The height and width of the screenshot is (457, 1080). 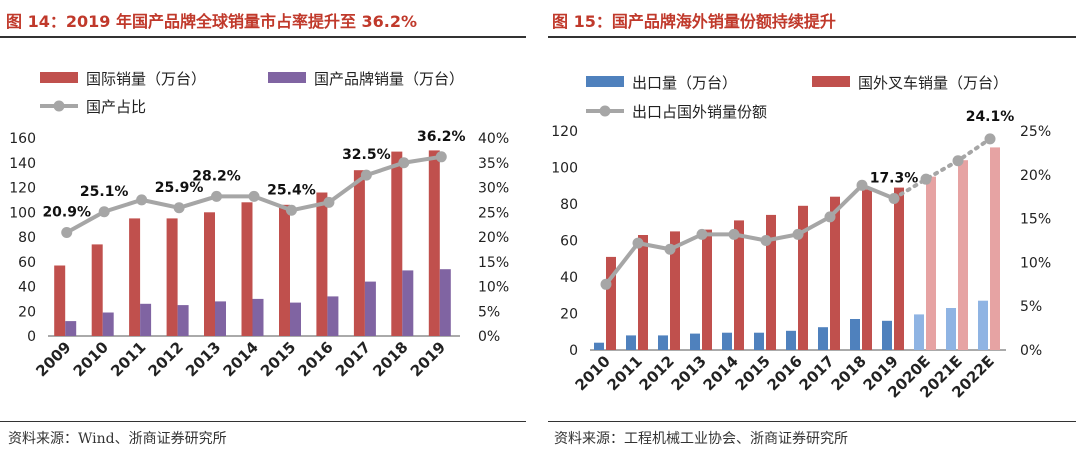 I want to click on y-left-tick-label: 20, so click(x=27, y=312).